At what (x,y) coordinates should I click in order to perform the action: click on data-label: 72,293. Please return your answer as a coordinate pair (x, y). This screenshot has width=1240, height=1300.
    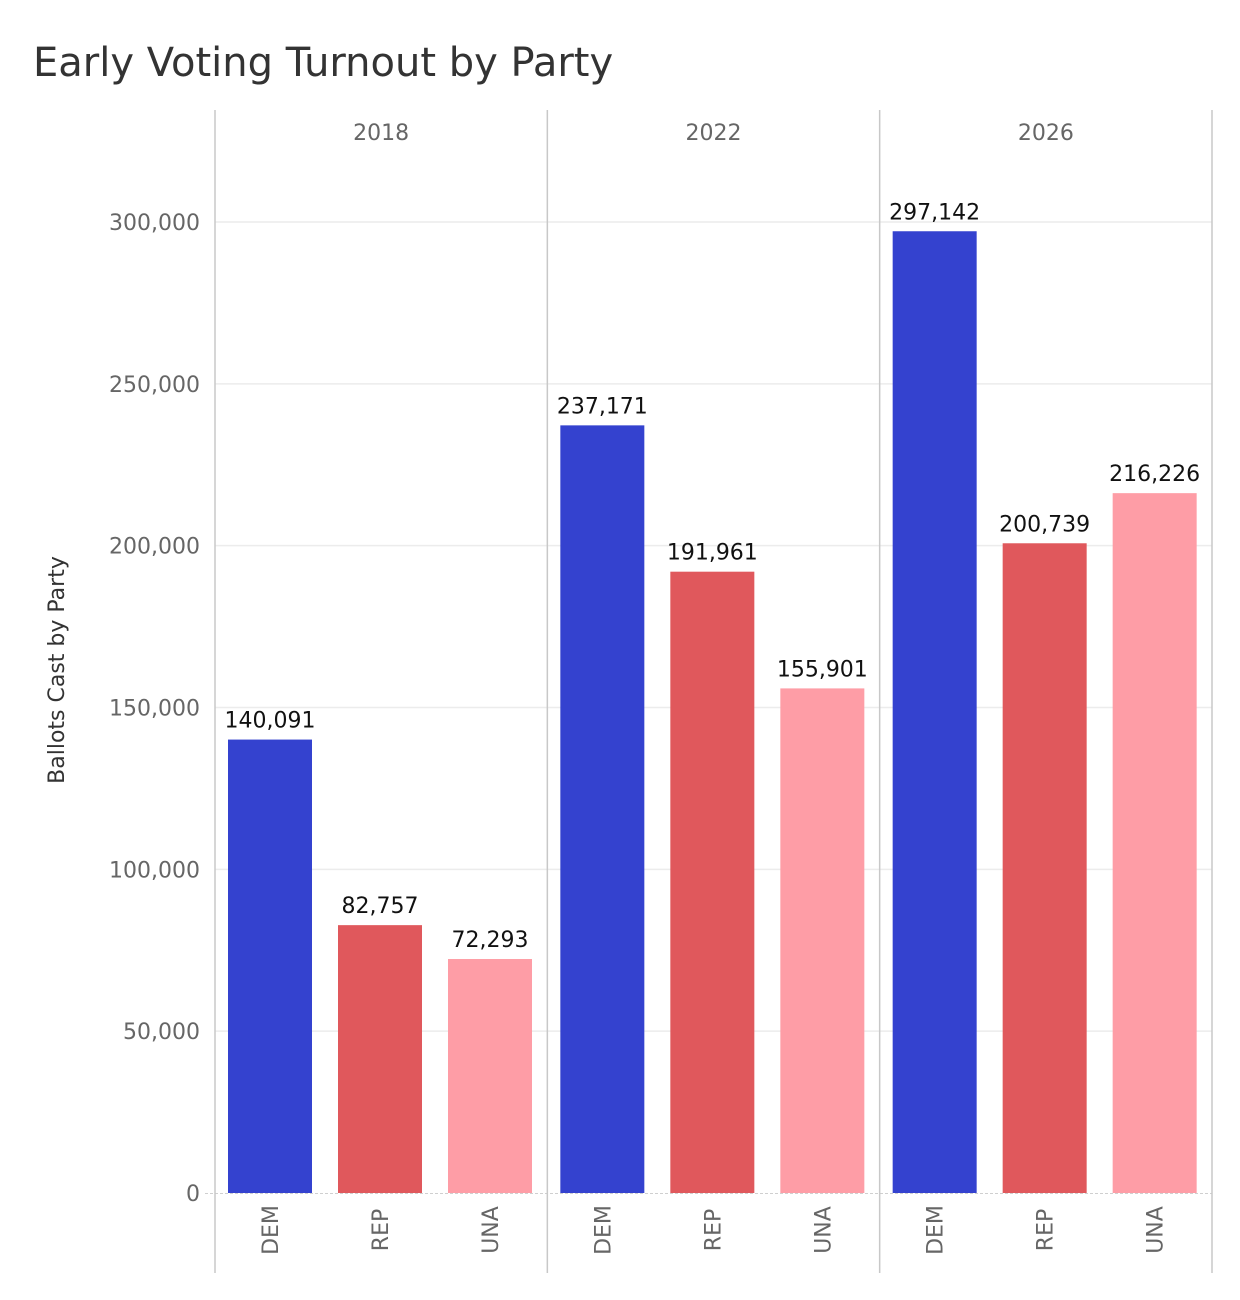
    Looking at the image, I should click on (490, 940).